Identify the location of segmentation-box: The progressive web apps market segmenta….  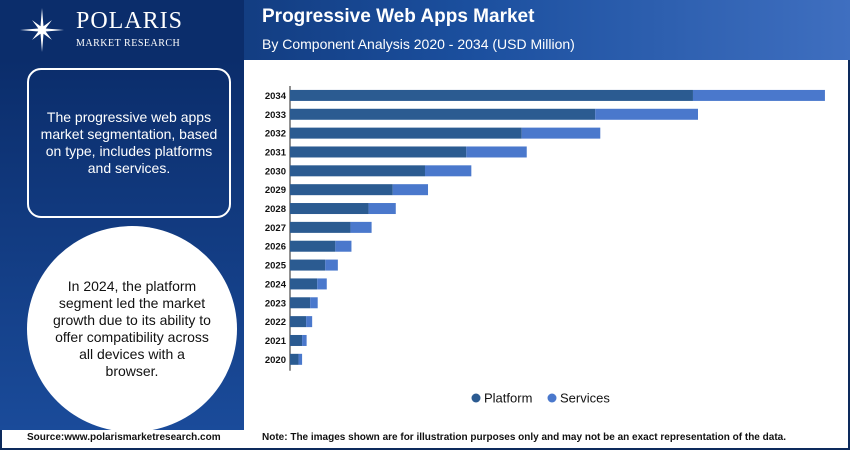
(129, 143).